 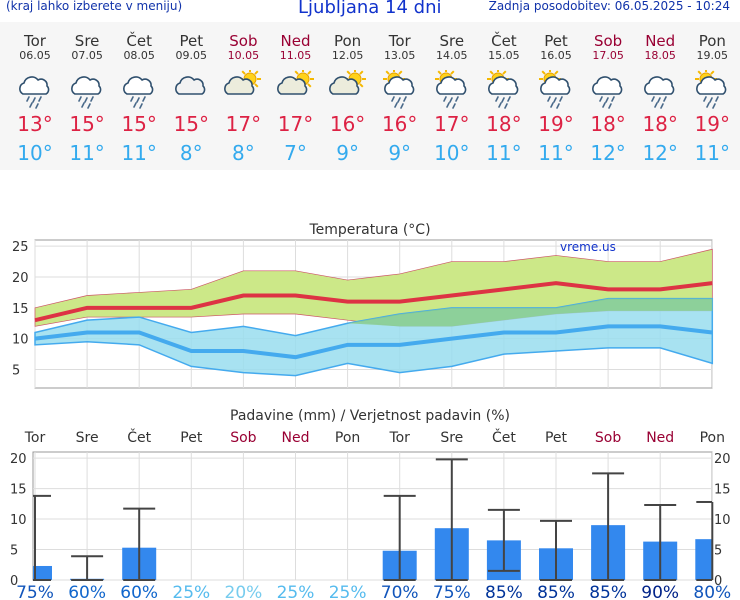 I want to click on day-column: Ned 18.05 18° 12°, so click(x=660, y=96).